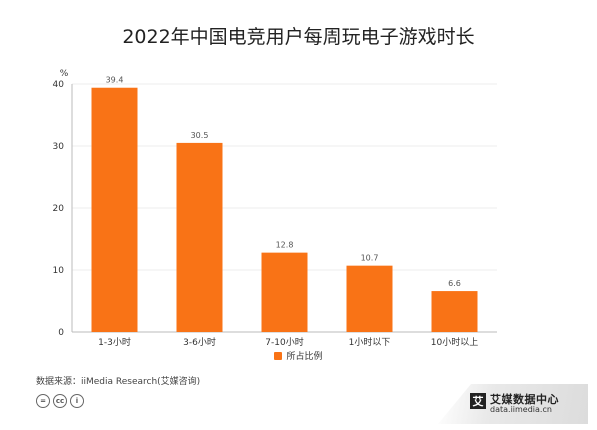 The height and width of the screenshot is (430, 597). What do you see at coordinates (524, 399) in the screenshot?
I see `brand-name: 艾媒数据中心` at bounding box center [524, 399].